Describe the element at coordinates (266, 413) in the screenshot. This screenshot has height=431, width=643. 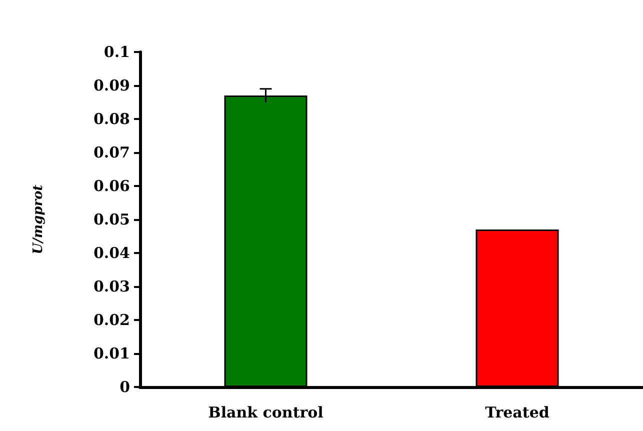
I see `x-tick-label: Blank control` at that location.